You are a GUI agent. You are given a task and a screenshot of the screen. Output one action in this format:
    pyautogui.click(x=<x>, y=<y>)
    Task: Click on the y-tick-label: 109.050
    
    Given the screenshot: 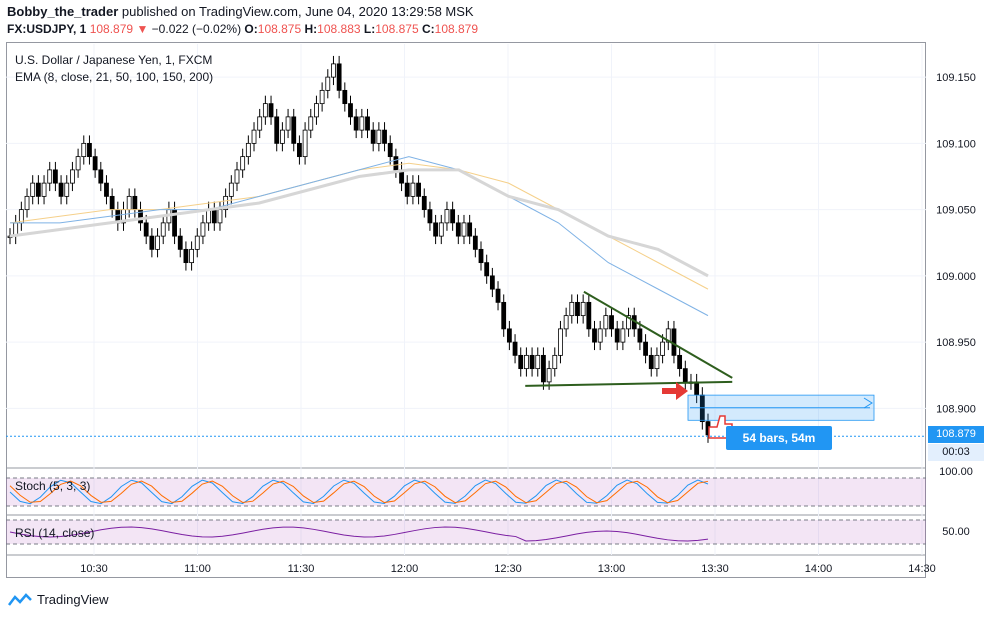 What is the action you would take?
    pyautogui.click(x=956, y=211)
    